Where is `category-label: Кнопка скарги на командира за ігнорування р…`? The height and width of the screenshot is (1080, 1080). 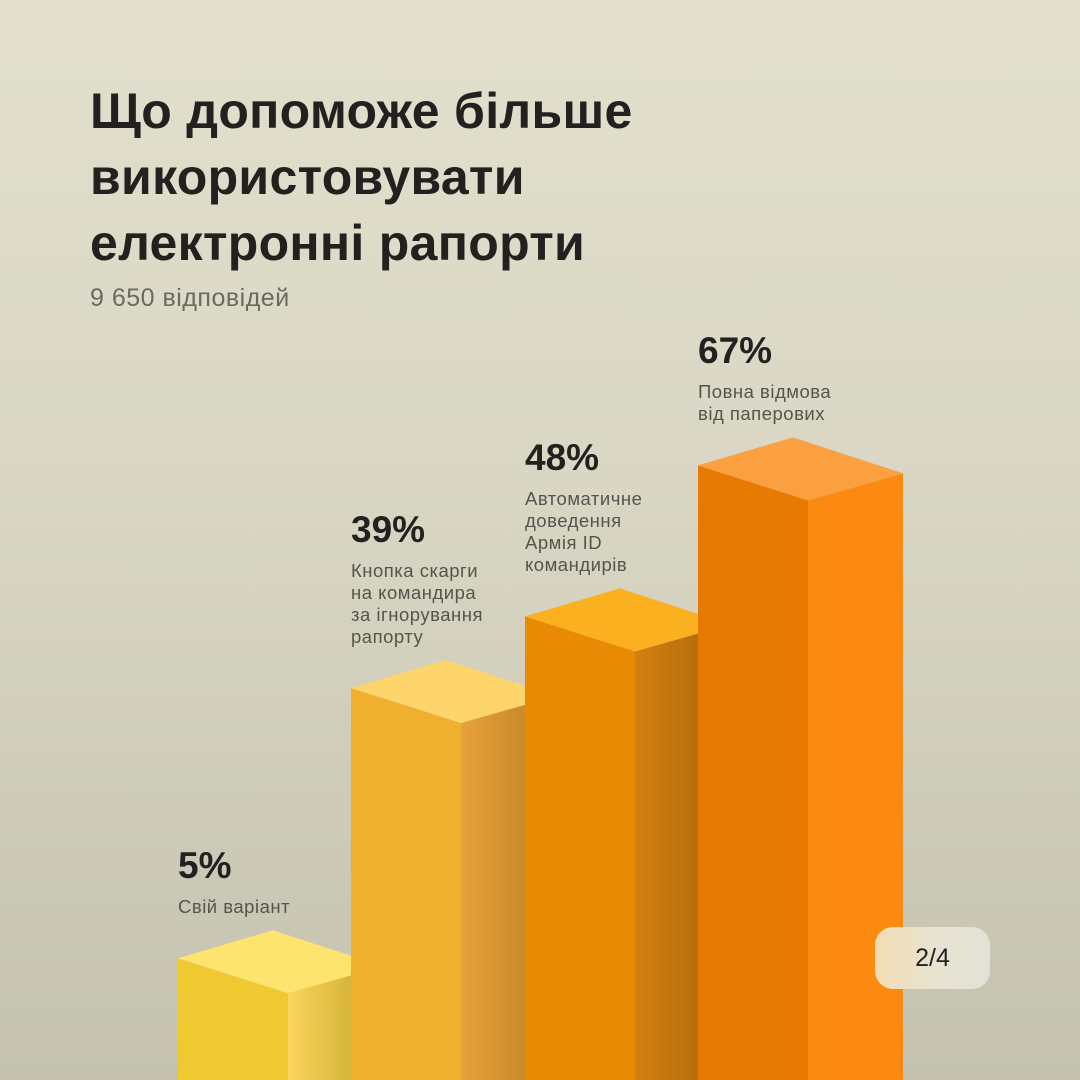
category-label: Кнопка скарги на командира за ігнорування р… is located at coordinates (417, 603).